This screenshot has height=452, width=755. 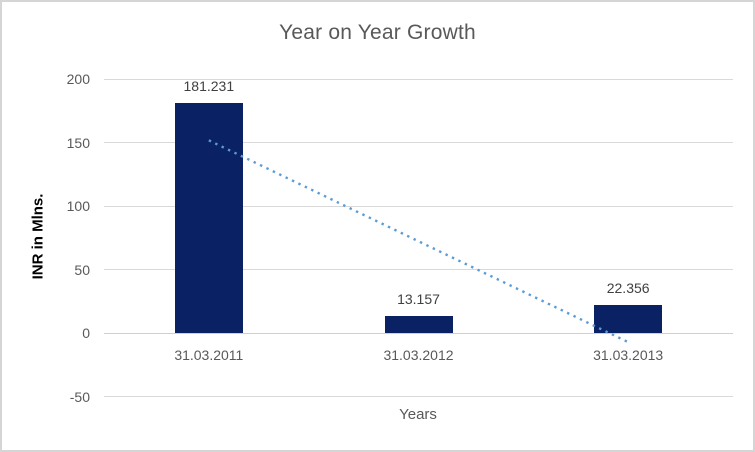 What do you see at coordinates (209, 355) in the screenshot?
I see `x-category-label: 31.03.2011` at bounding box center [209, 355].